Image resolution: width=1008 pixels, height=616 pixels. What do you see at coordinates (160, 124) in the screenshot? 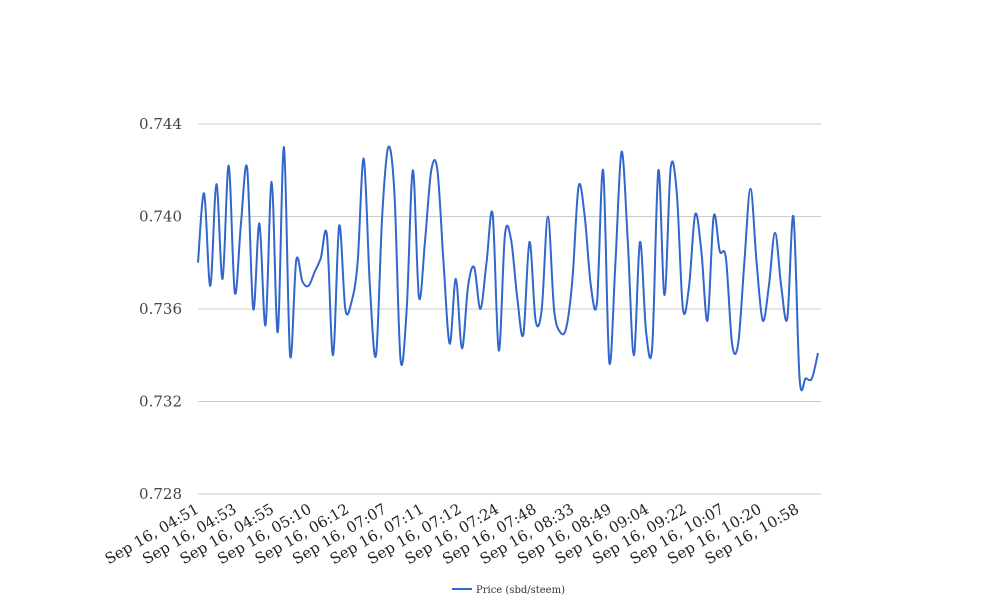
I see `y-tick-label: 0.744` at bounding box center [160, 124].